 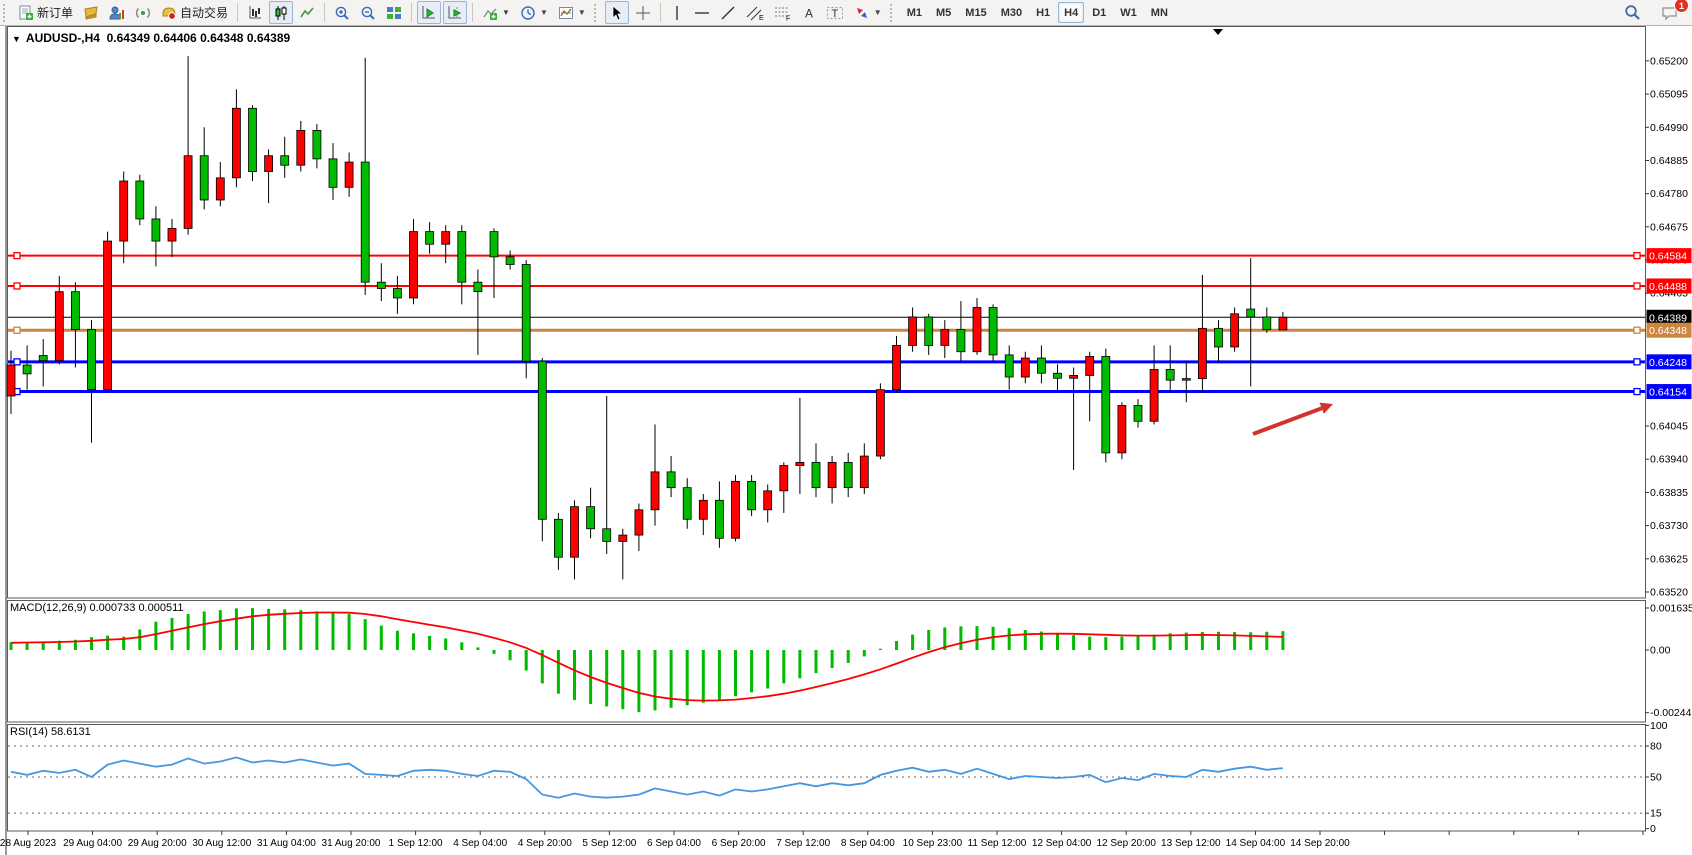 What do you see at coordinates (1668, 287) in the screenshot?
I see `svg-text: 0.64488` at bounding box center [1668, 287].